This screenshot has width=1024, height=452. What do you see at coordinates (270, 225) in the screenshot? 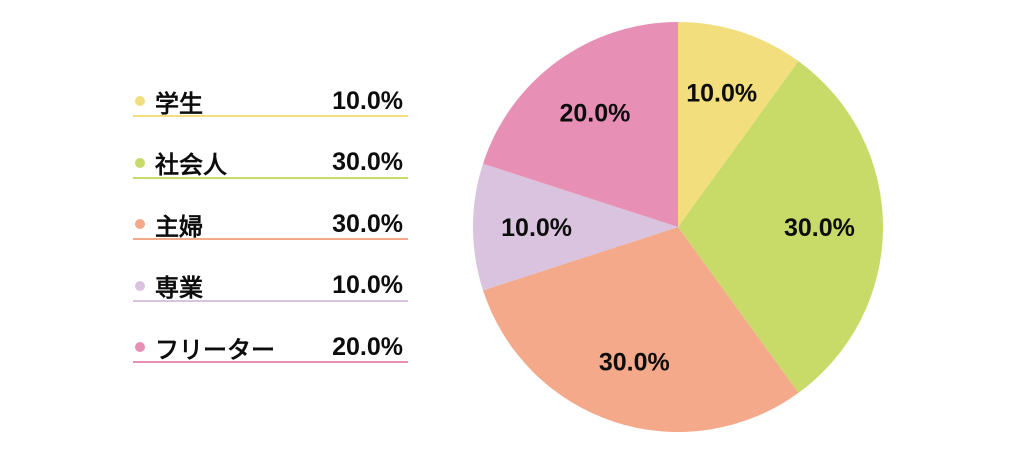
I see `legend-item: 主婦 30.0%` at bounding box center [270, 225].